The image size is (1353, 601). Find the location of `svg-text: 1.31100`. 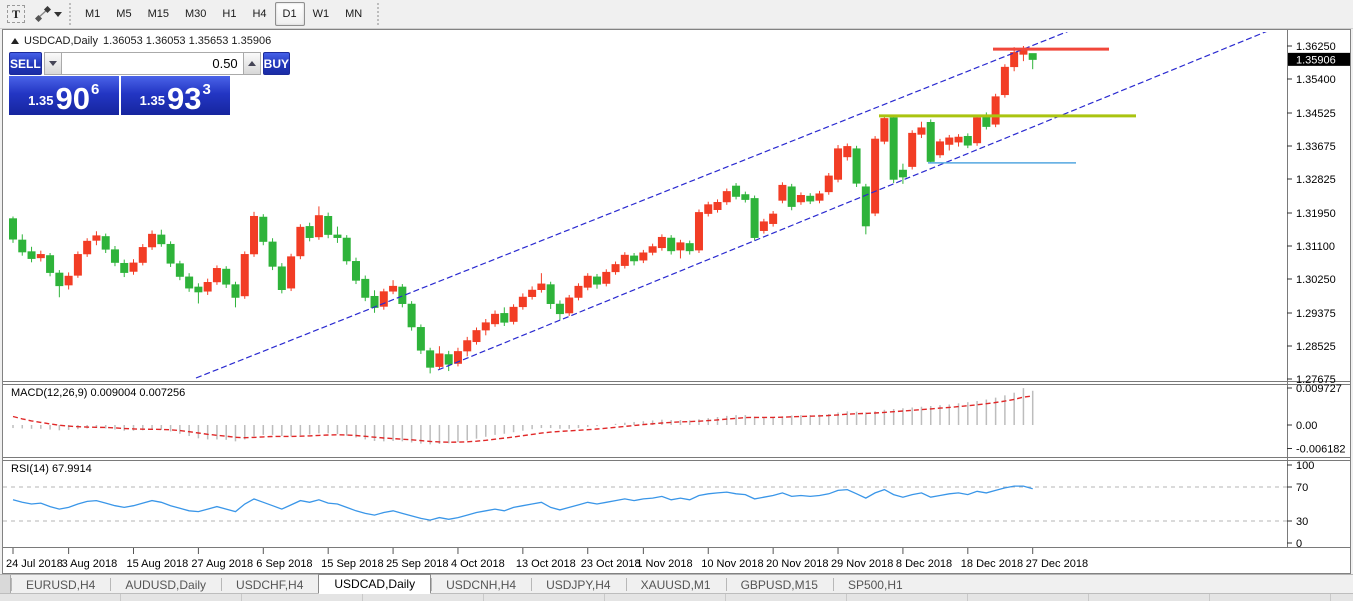

svg-text: 1.31100 is located at coordinates (1315, 247).